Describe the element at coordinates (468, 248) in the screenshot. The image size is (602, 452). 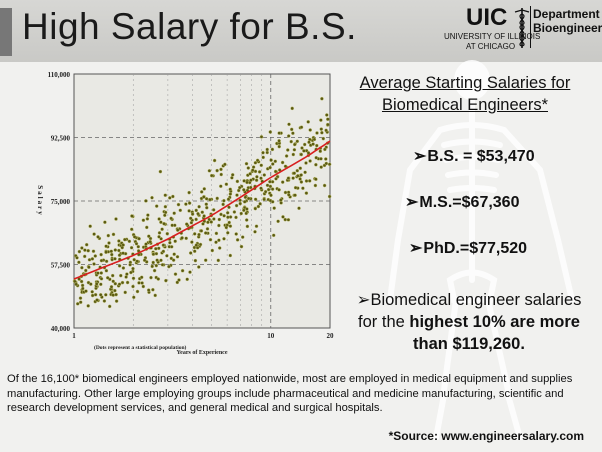
I see `stat-phd: ➢PhD.=$77,520` at that location.